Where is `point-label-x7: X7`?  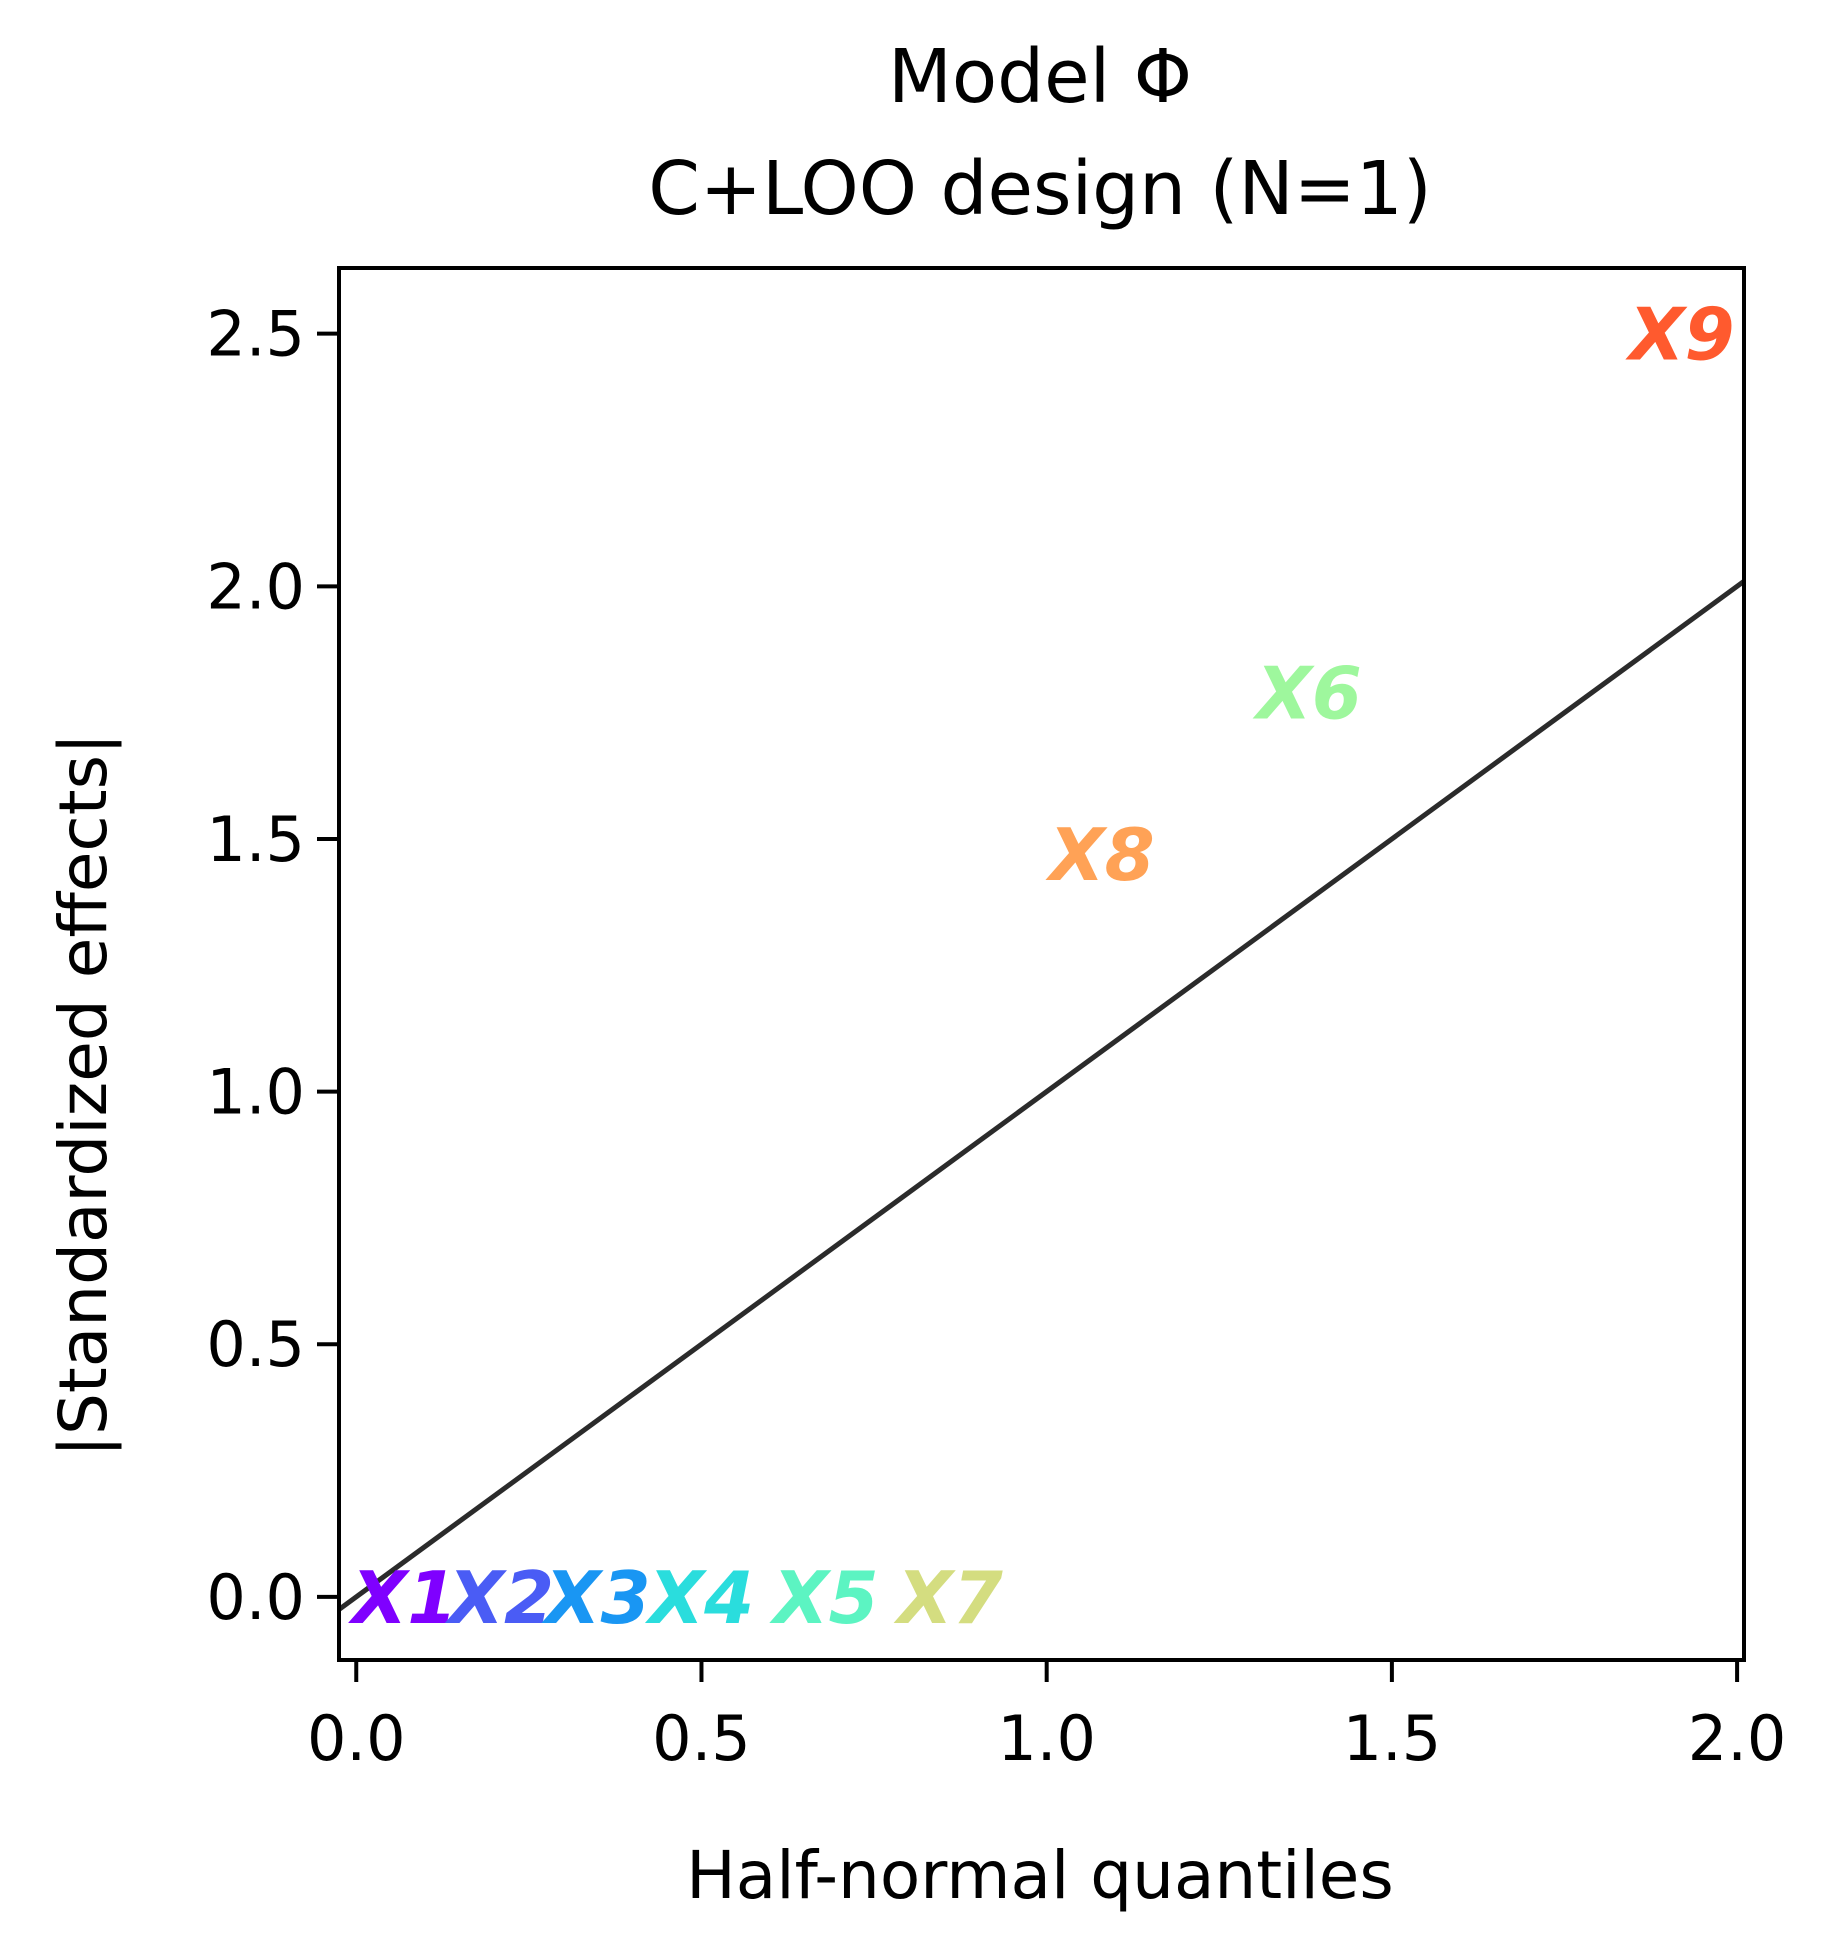
point-label-x7: X7 is located at coordinates (948, 1598).